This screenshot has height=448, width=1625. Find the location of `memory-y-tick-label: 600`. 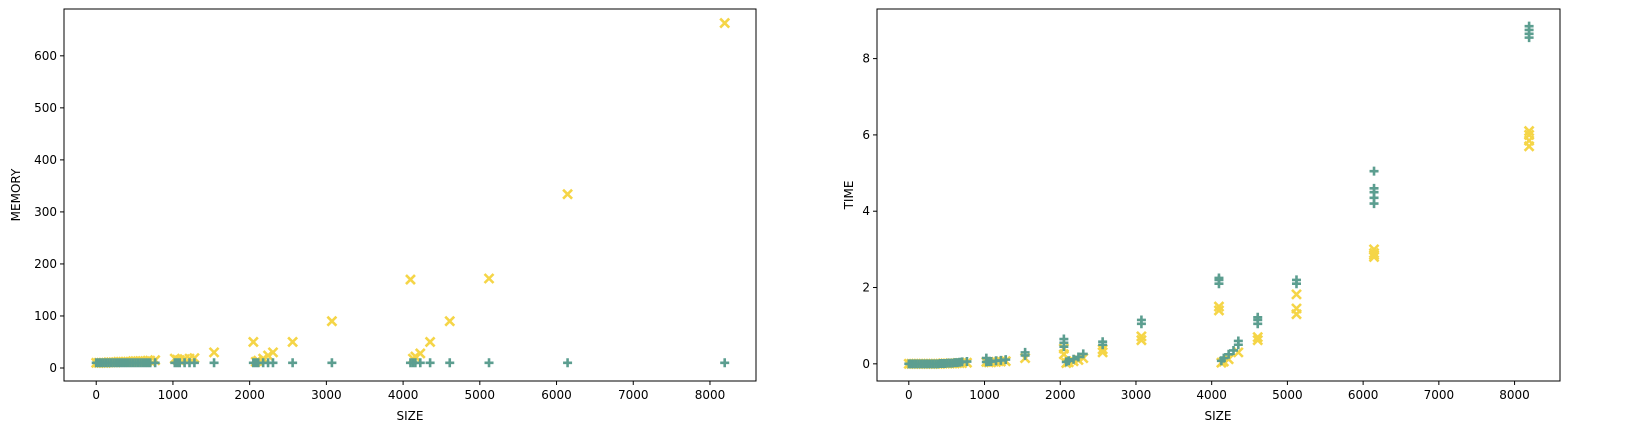

memory-y-tick-label: 600 is located at coordinates (45, 56).